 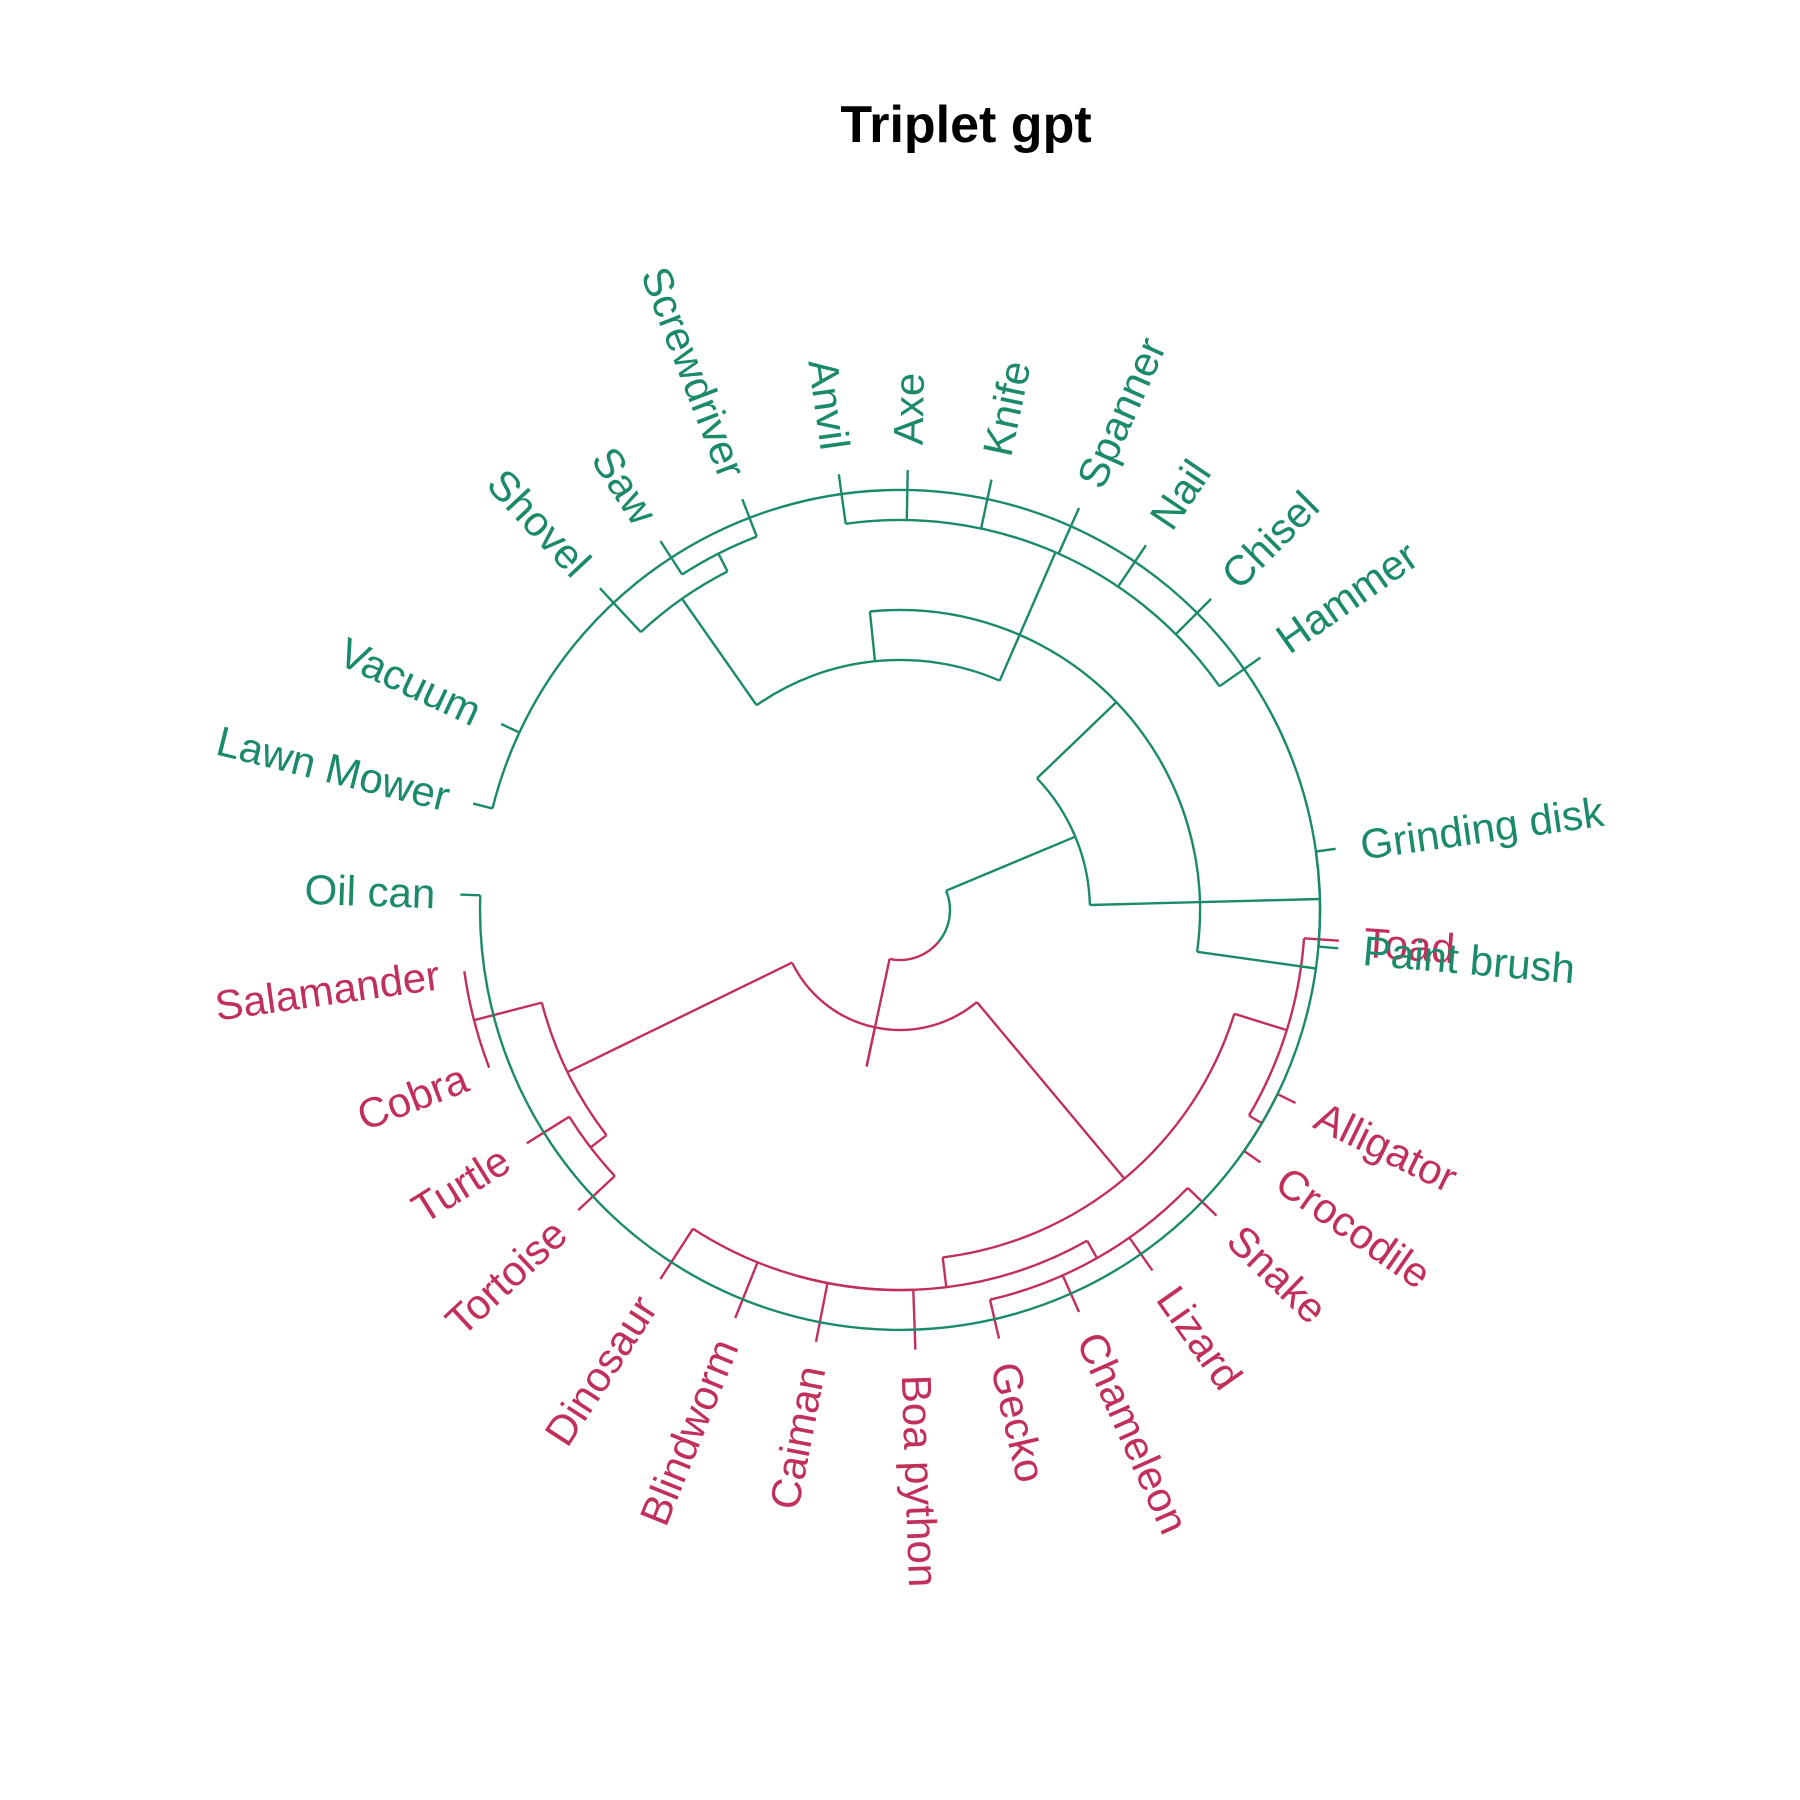 I want to click on leaf-label-turtle: Turtle, so click(x=461, y=1184).